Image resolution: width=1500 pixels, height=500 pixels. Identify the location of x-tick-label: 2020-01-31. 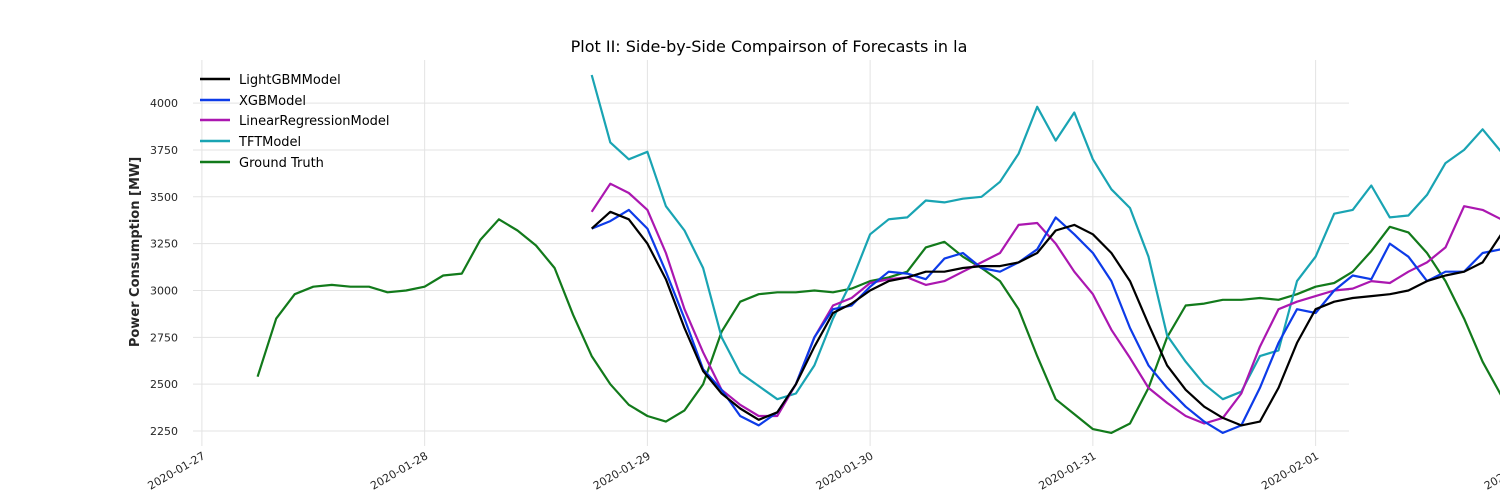
(1067, 470).